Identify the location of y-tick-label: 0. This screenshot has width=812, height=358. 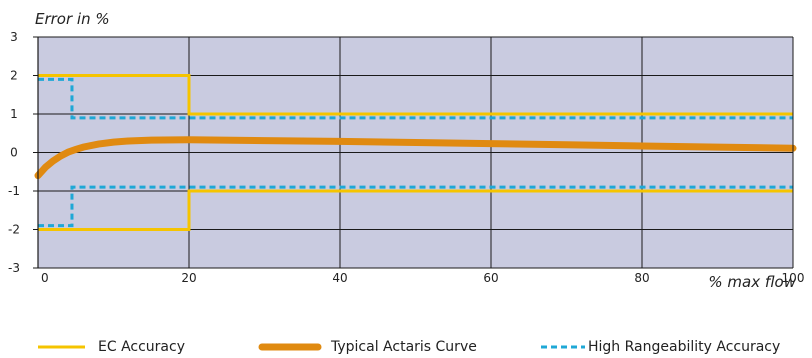
(14, 153).